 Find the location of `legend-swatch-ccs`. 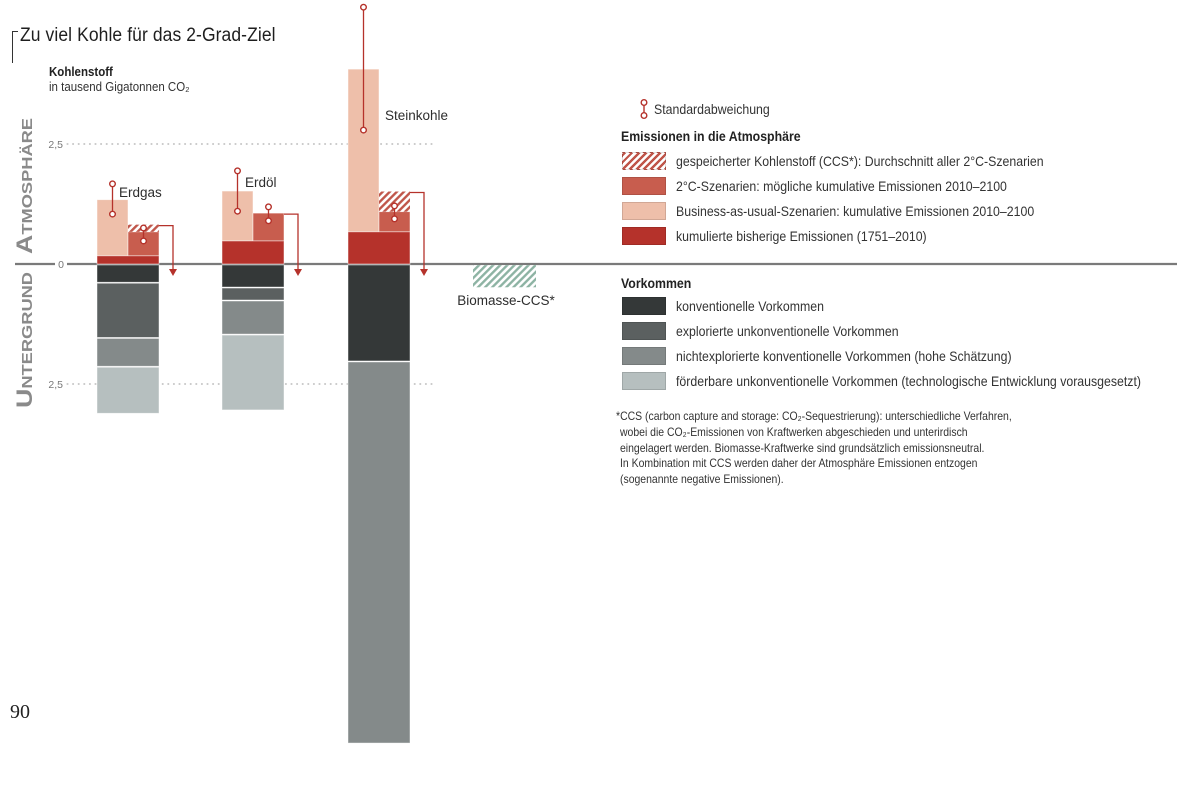

legend-swatch-ccs is located at coordinates (644, 160).